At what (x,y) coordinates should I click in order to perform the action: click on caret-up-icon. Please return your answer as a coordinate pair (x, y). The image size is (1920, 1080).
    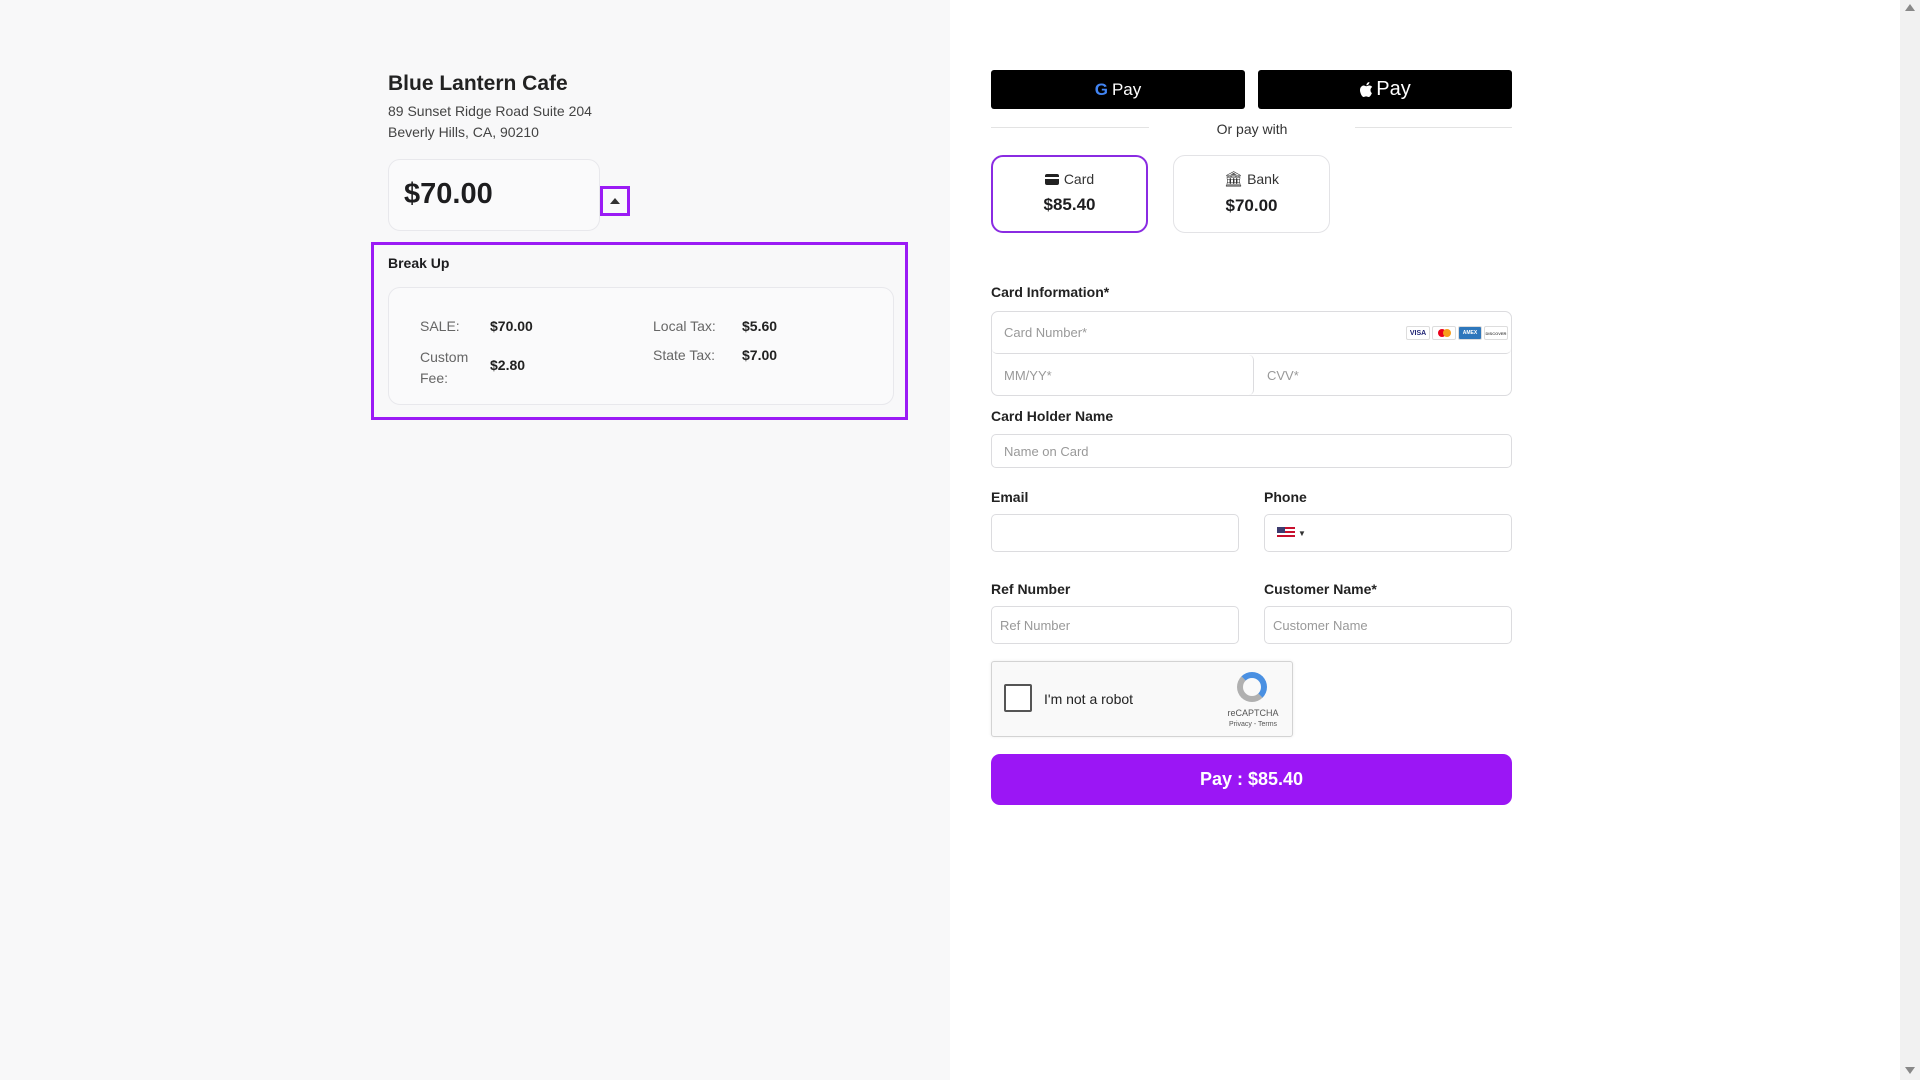
    Looking at the image, I should click on (615, 201).